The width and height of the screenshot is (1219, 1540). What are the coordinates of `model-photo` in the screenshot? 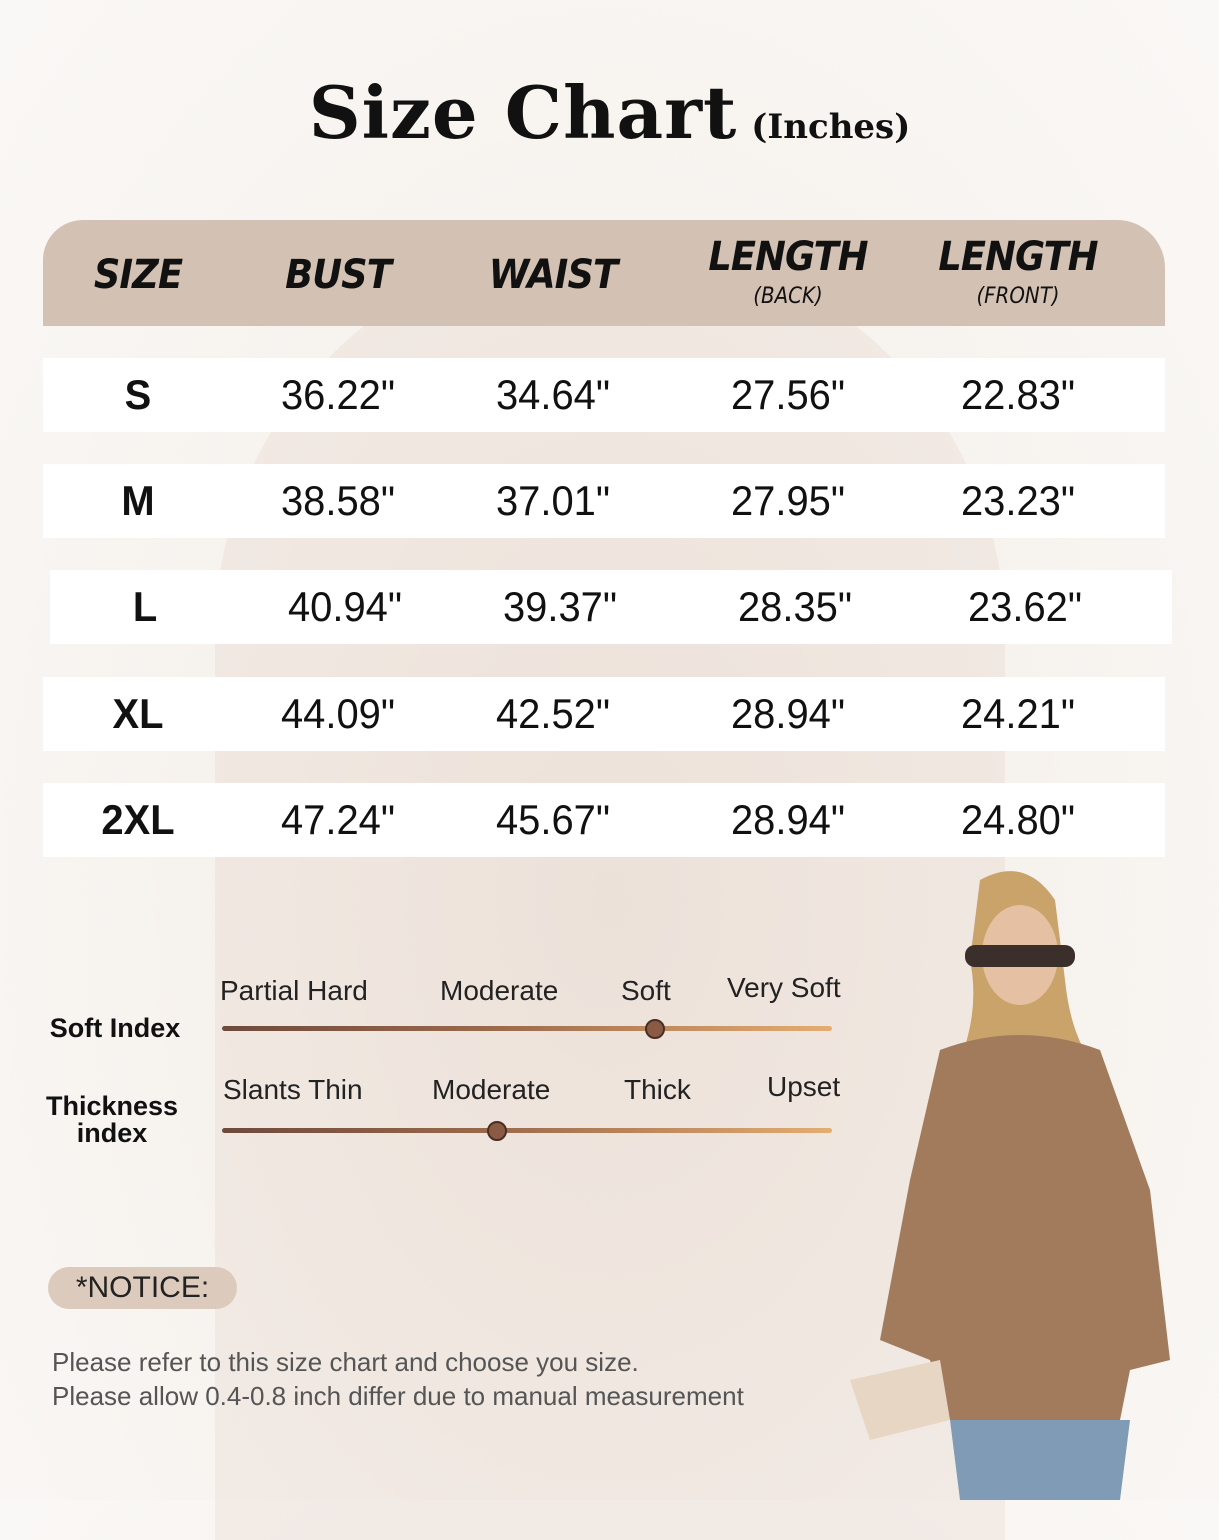 It's located at (1024, 1180).